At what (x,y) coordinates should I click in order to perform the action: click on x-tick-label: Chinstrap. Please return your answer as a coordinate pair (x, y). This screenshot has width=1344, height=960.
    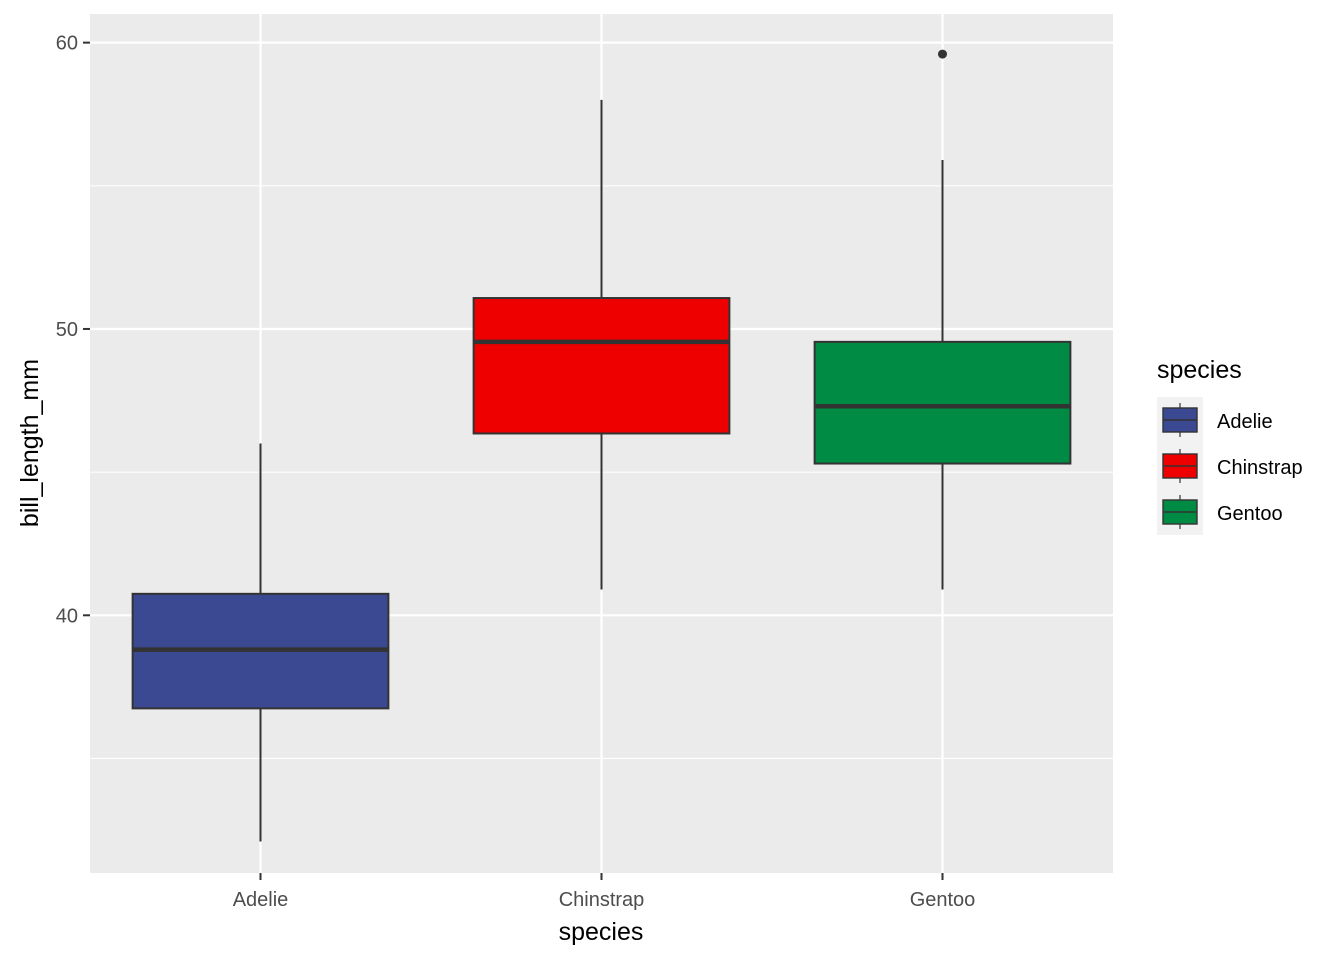
    Looking at the image, I should click on (602, 900).